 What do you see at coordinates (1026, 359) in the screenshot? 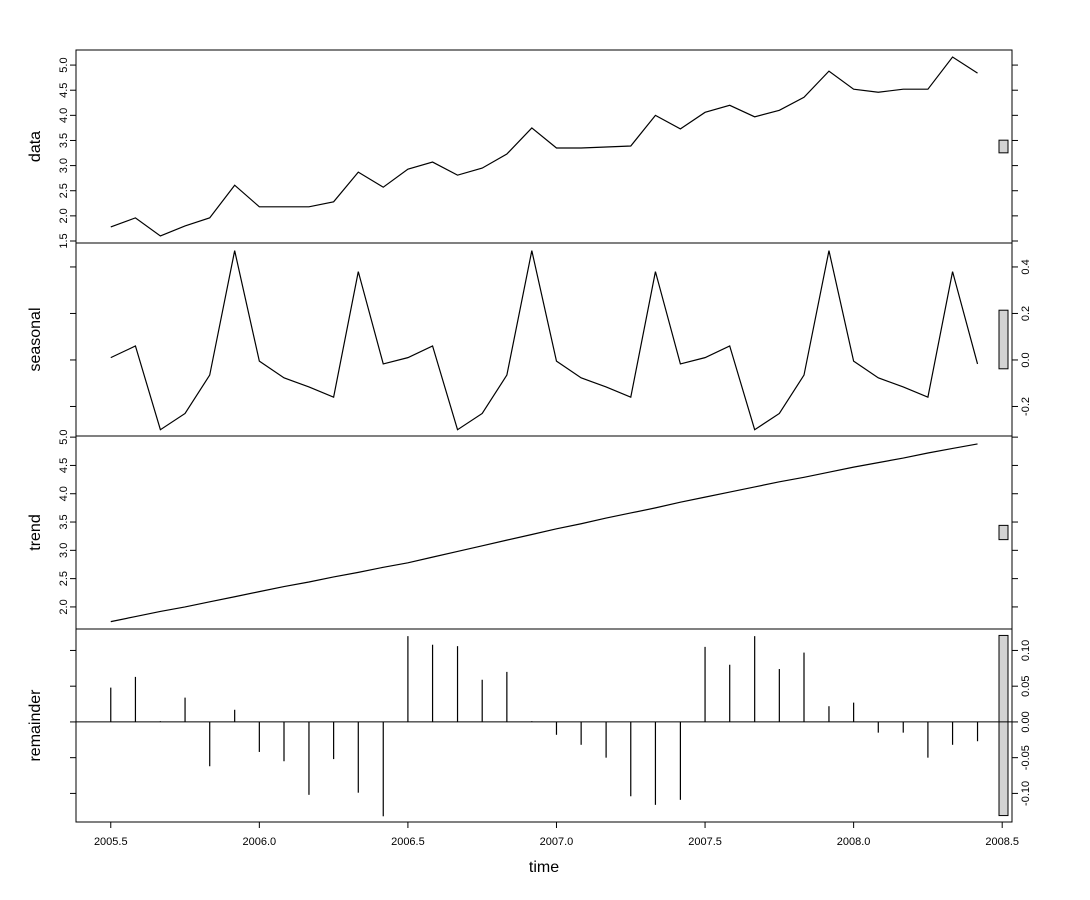
I see `y-tick-label: 0.0` at bounding box center [1026, 359].